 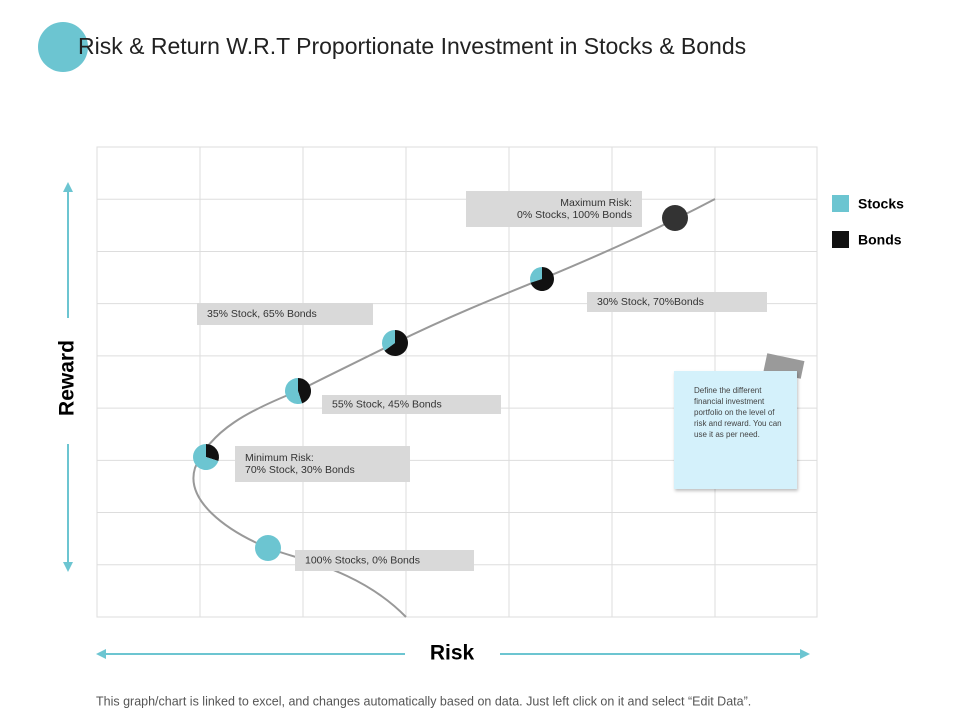 What do you see at coordinates (452, 653) in the screenshot?
I see `x-axis-label: Risk` at bounding box center [452, 653].